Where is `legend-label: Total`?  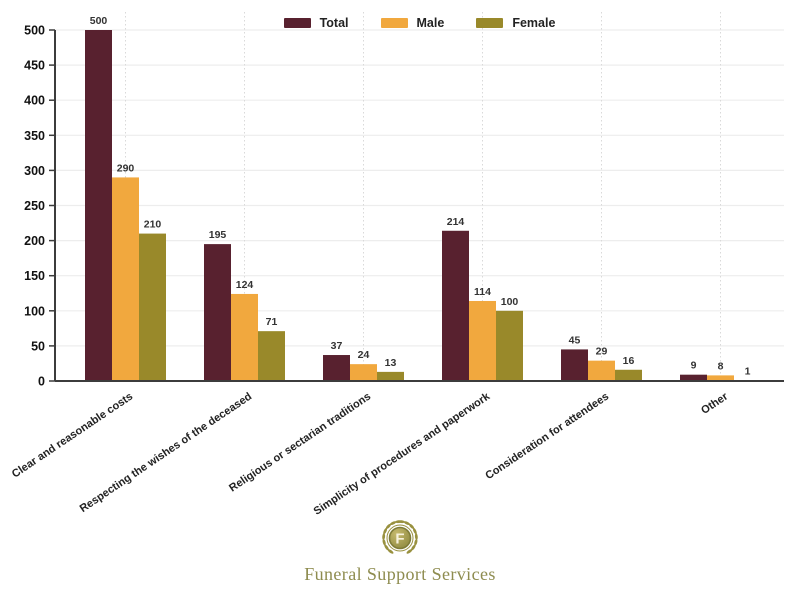
legend-label: Total is located at coordinates (334, 23).